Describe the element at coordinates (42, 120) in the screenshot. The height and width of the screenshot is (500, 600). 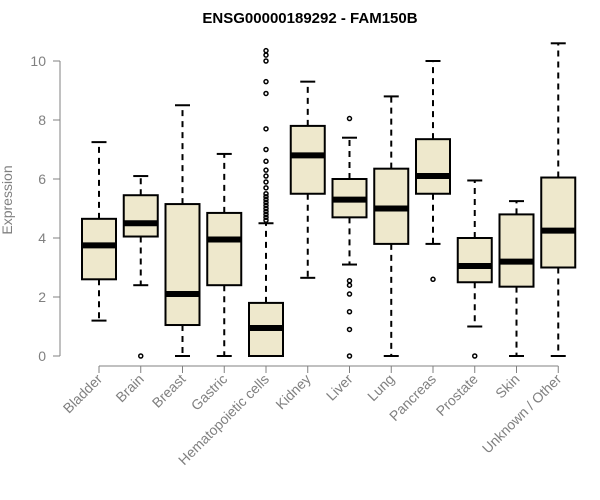
I see `y-tick-label: 8` at that location.